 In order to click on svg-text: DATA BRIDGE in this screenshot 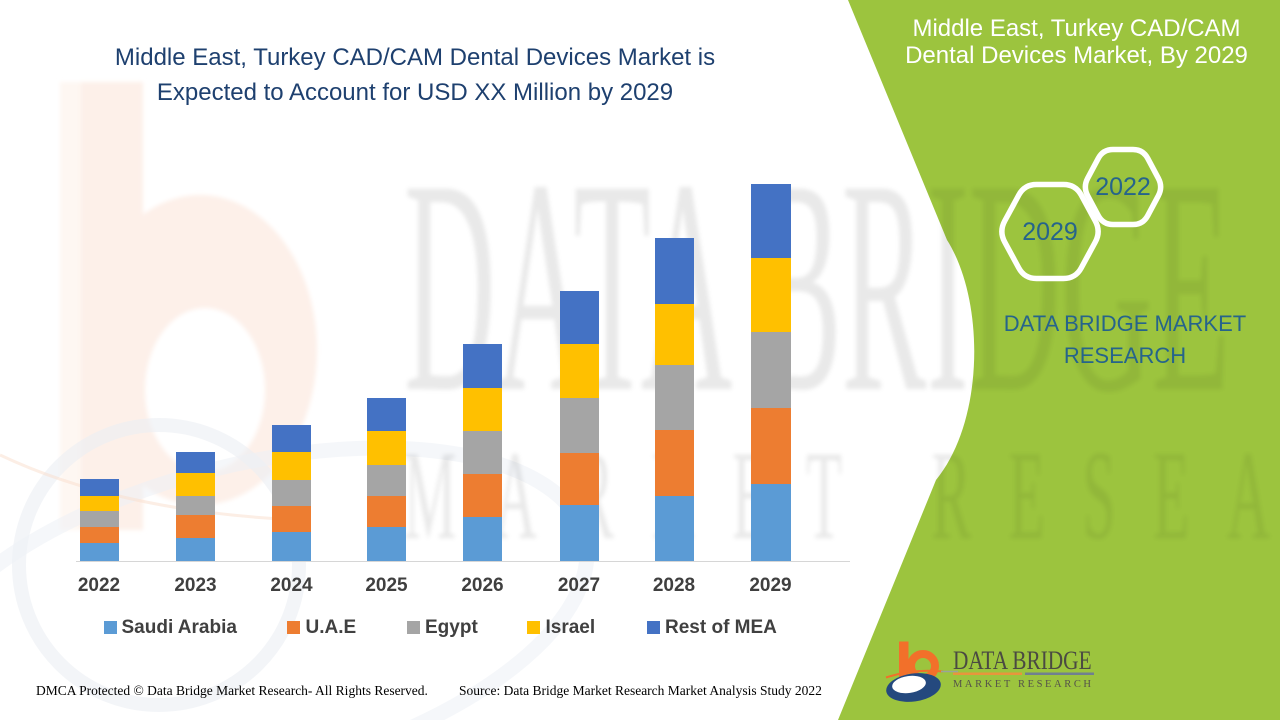, I will do `click(1022, 661)`.